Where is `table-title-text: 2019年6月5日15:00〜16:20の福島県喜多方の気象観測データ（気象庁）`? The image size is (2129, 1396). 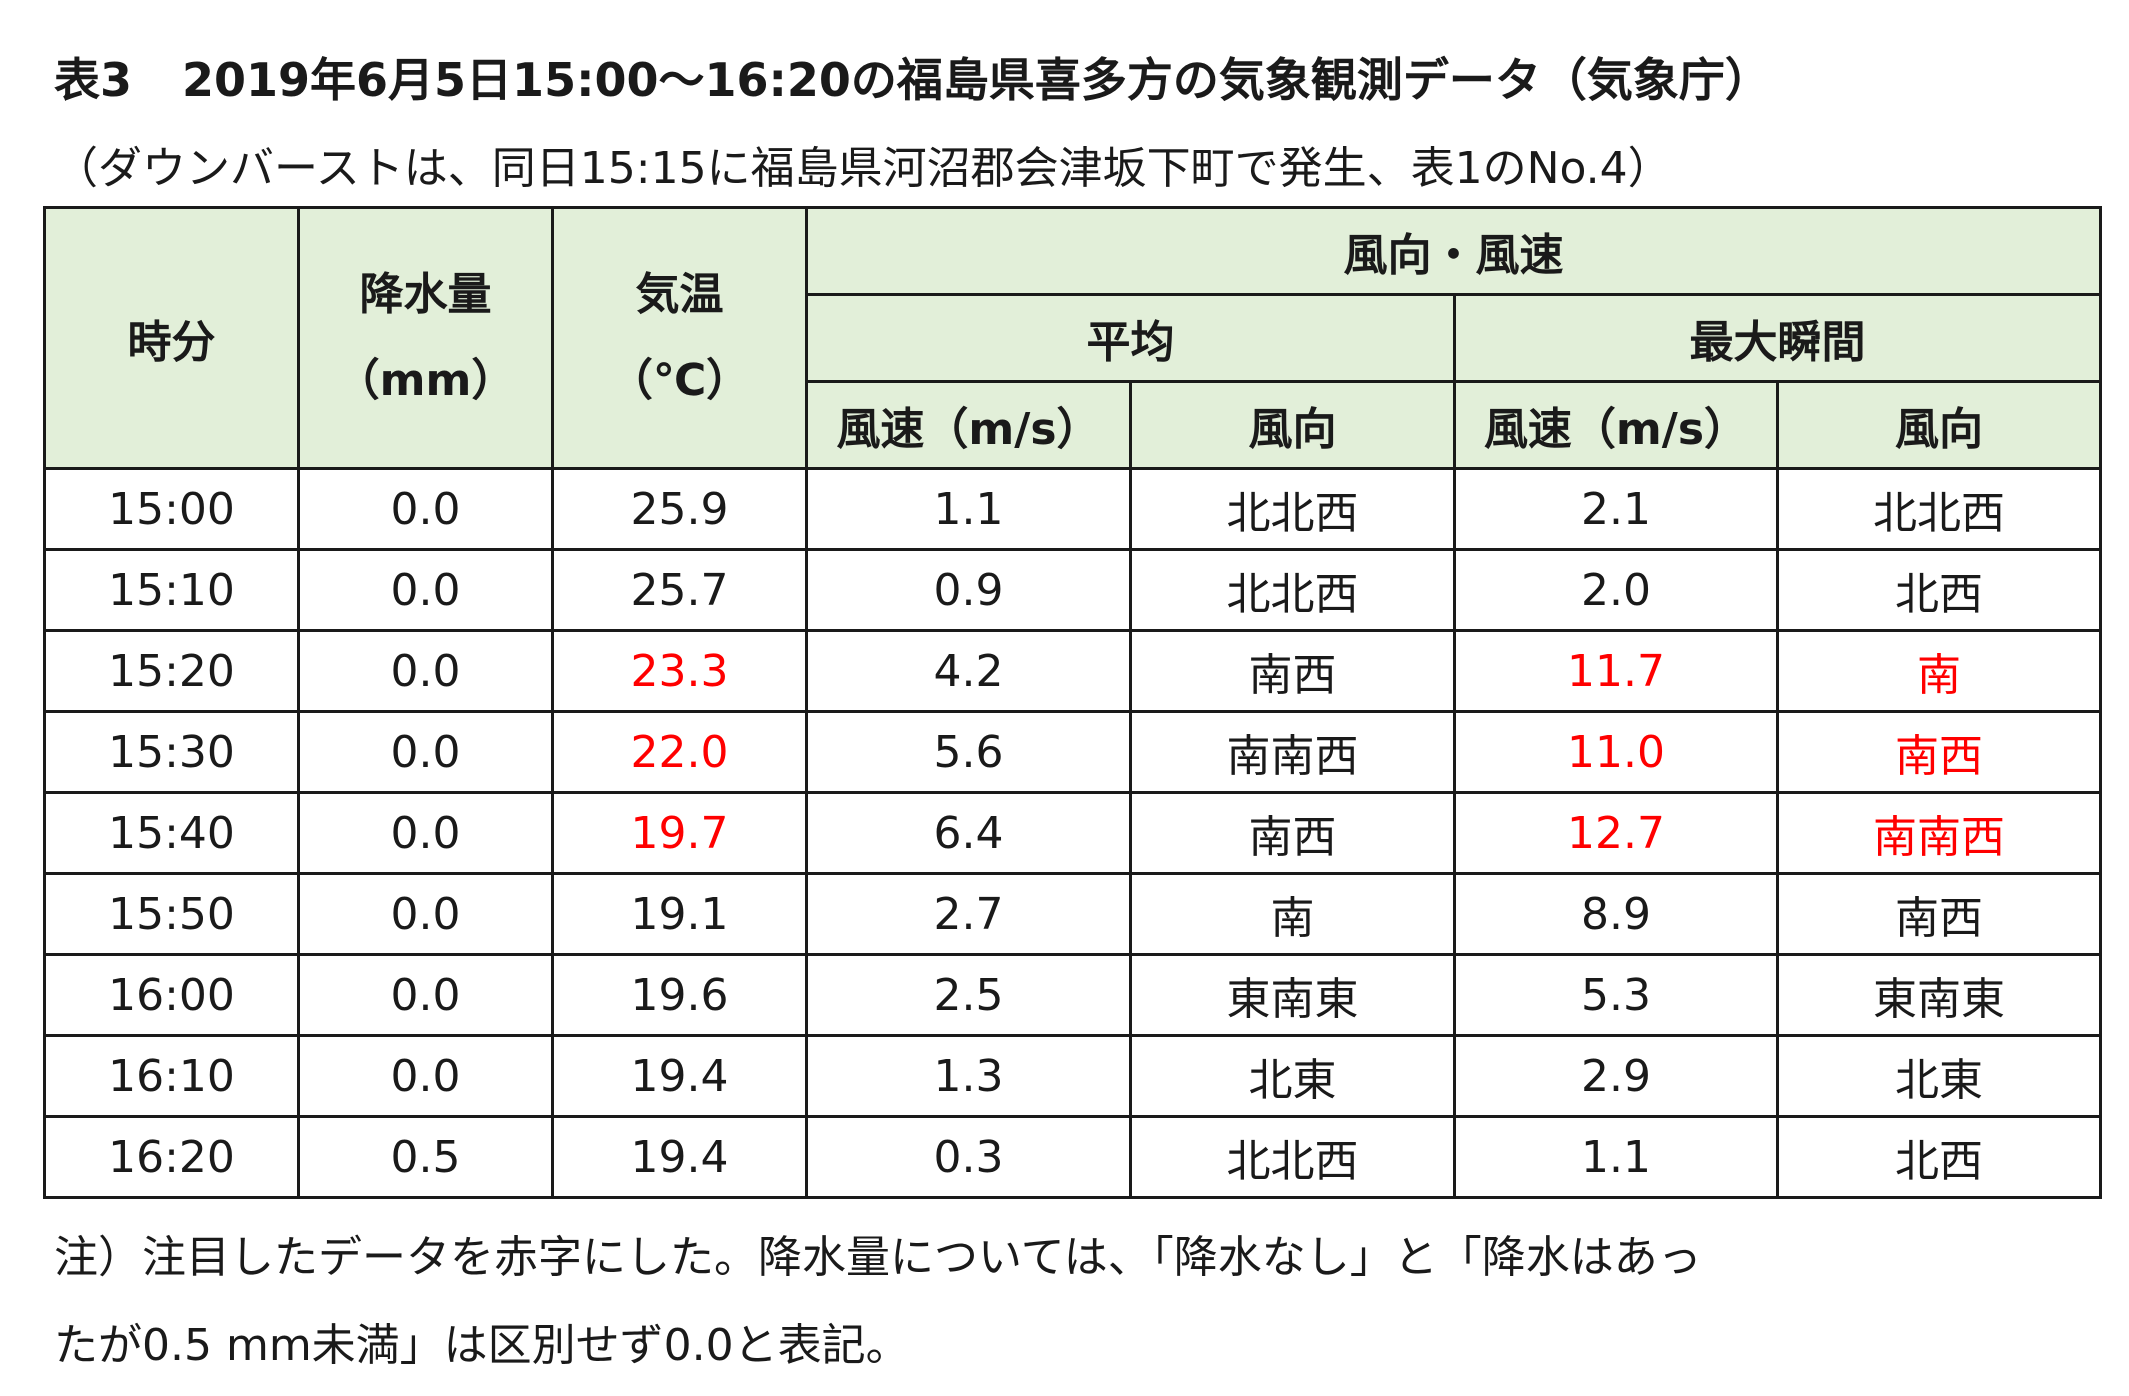 table-title-text: 2019年6月5日15:00〜16:20の福島県喜多方の気象観測データ（気象庁） is located at coordinates (976, 80).